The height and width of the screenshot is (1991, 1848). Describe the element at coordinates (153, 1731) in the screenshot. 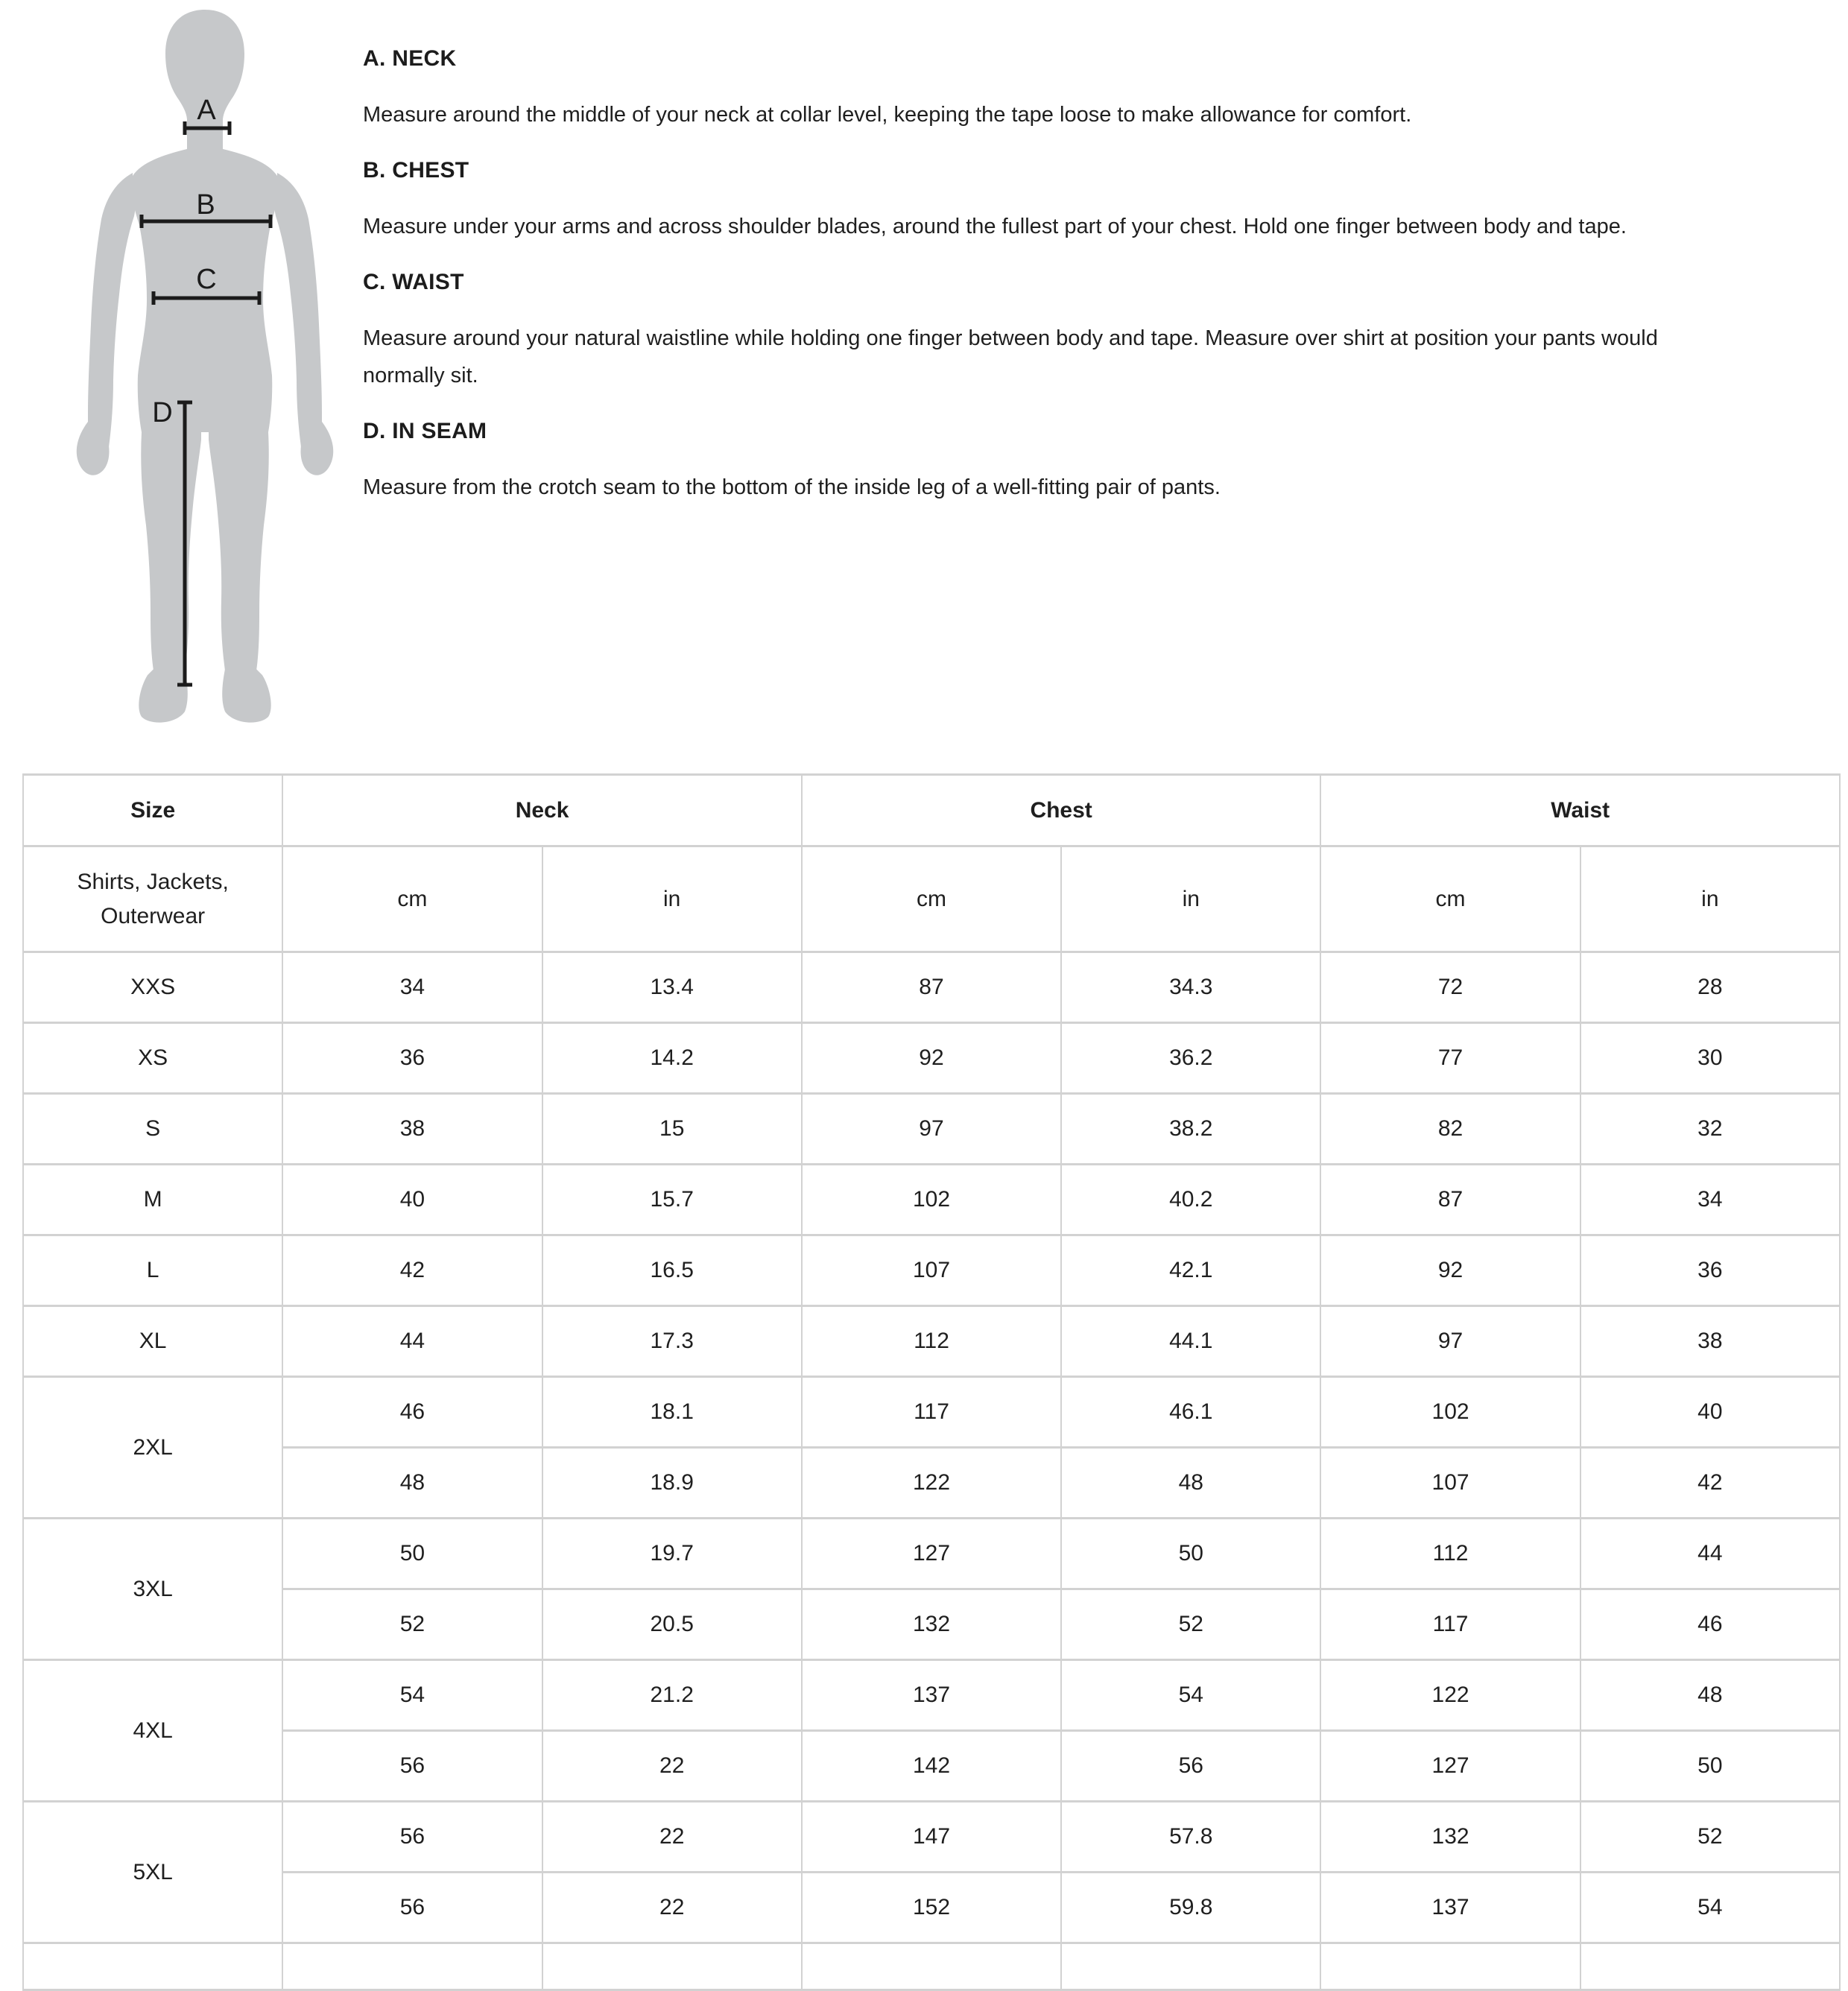

I see `size-cell: 4XL` at that location.